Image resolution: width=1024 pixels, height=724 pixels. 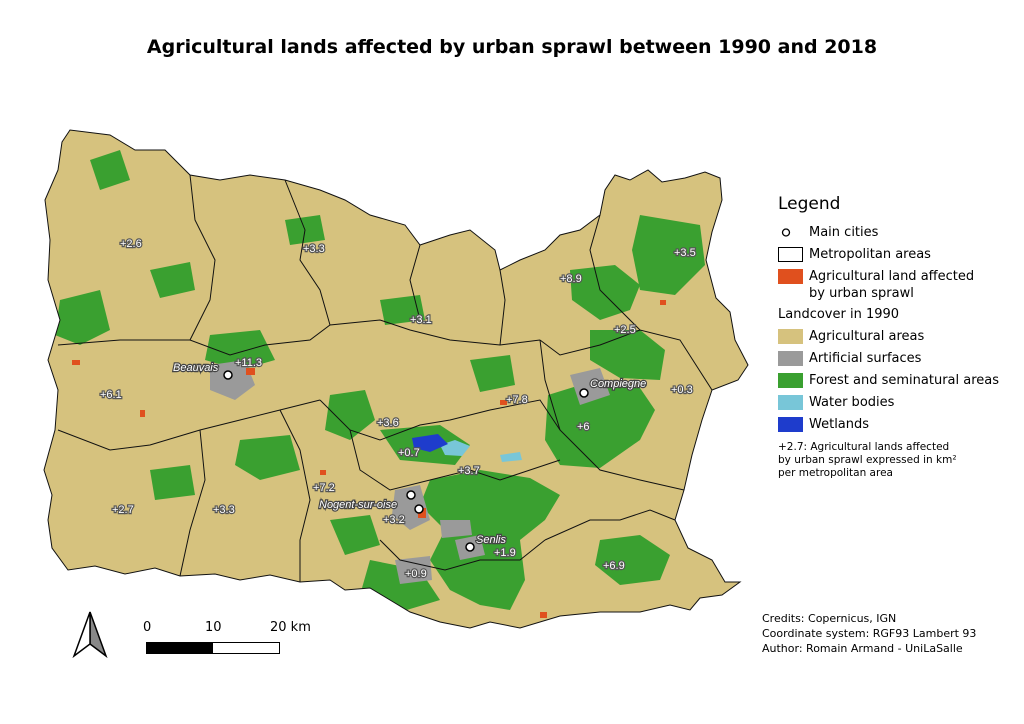 I want to click on legend-item-artificial: Artificial surfaces, so click(x=898, y=358).